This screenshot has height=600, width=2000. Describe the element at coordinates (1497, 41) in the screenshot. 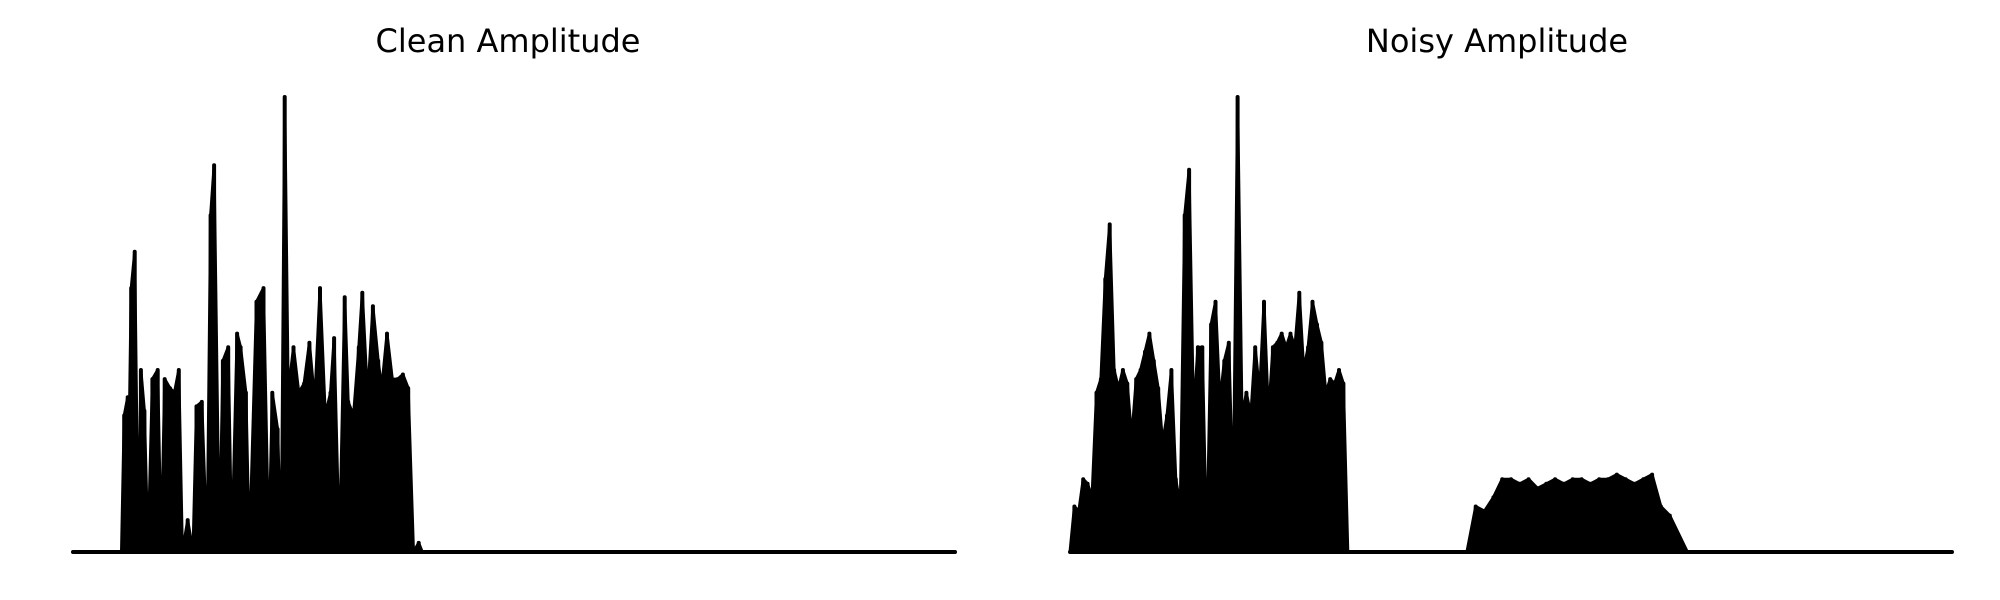

I see `chart-title-noisy: Noisy Amplitude` at that location.